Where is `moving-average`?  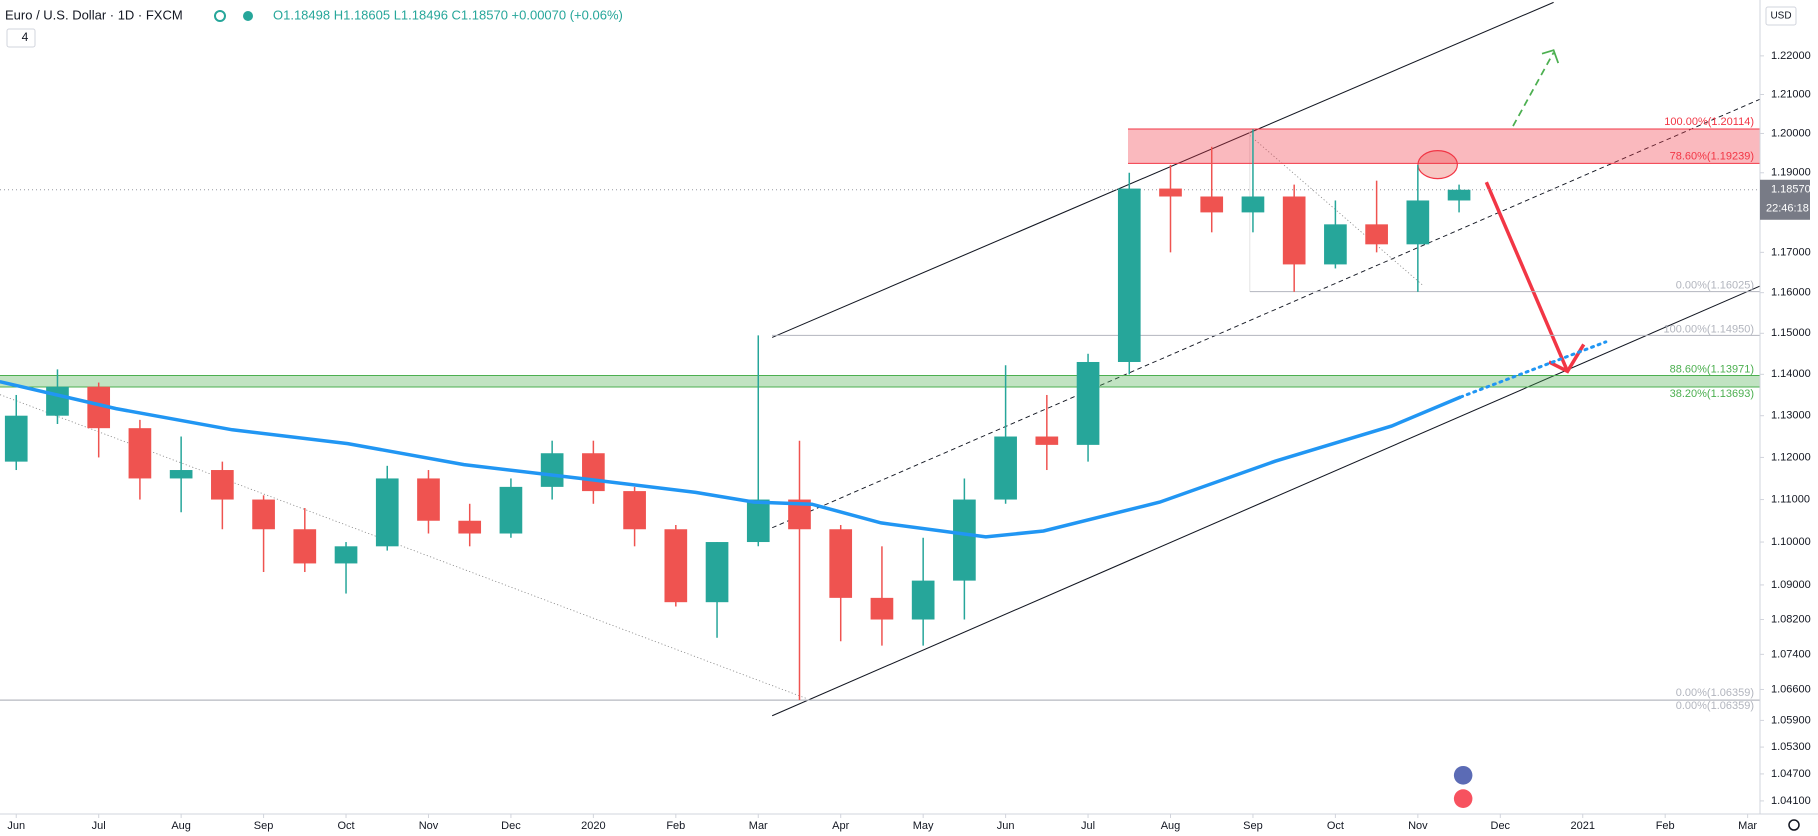 moving-average is located at coordinates (1533, 369).